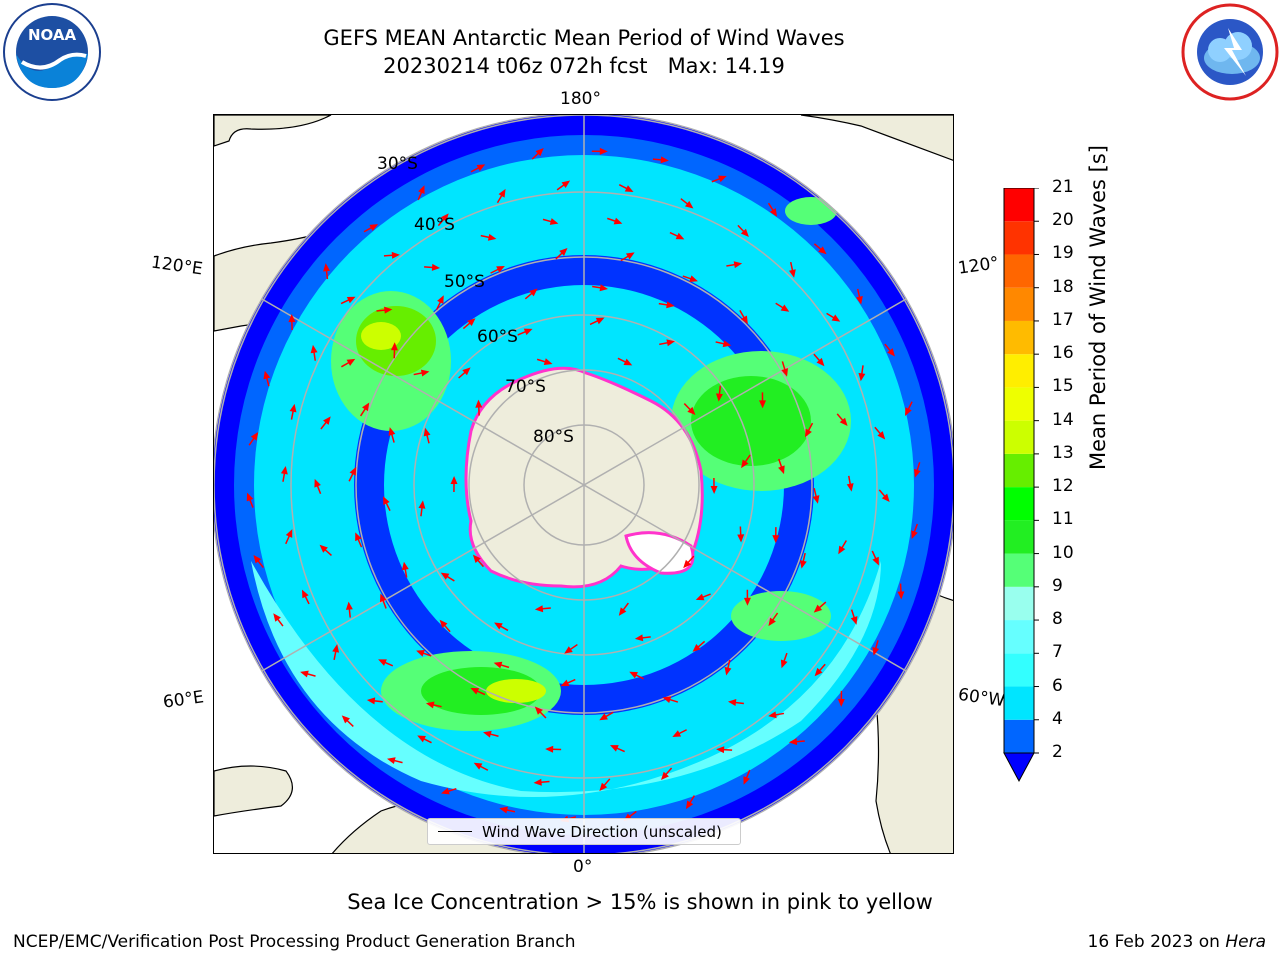 The width and height of the screenshot is (1280, 960). What do you see at coordinates (434, 225) in the screenshot?
I see `lat-label-40s: 40°S` at bounding box center [434, 225].